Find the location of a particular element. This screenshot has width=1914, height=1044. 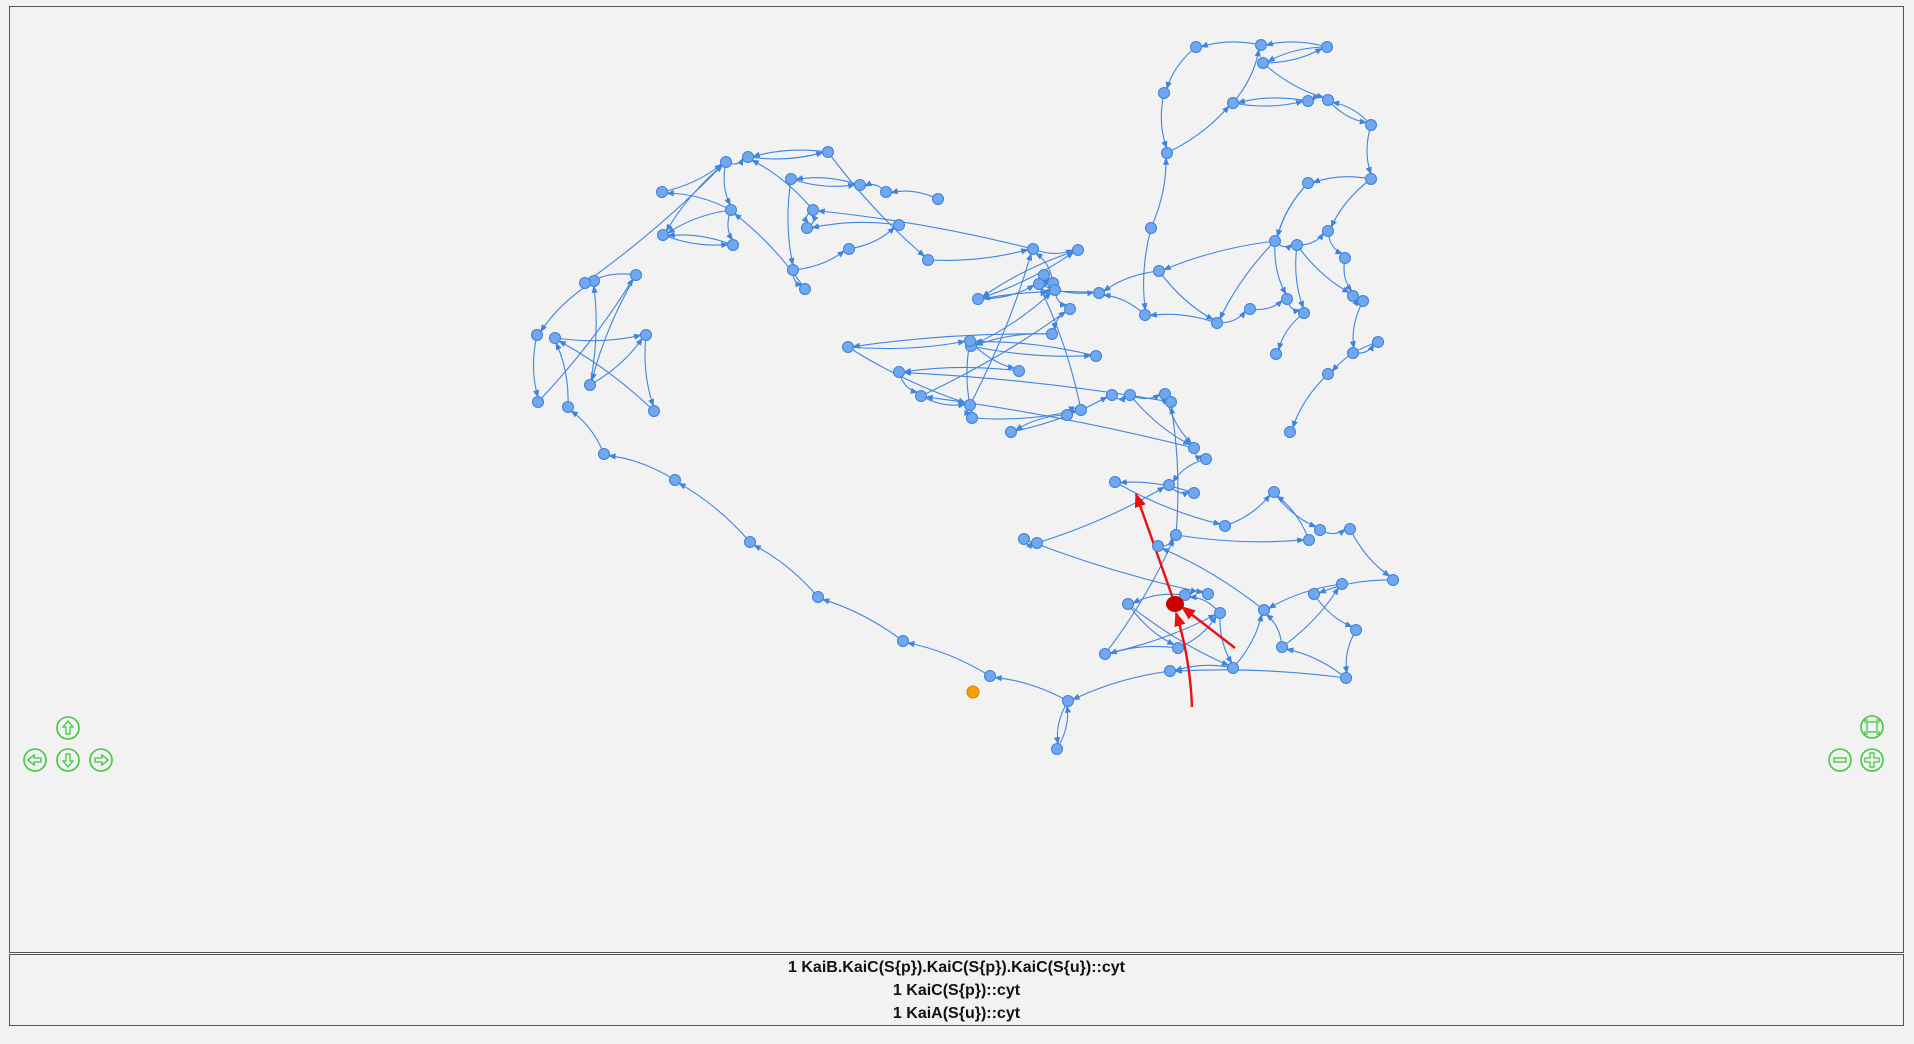

fit-view-button is located at coordinates (1872, 727).